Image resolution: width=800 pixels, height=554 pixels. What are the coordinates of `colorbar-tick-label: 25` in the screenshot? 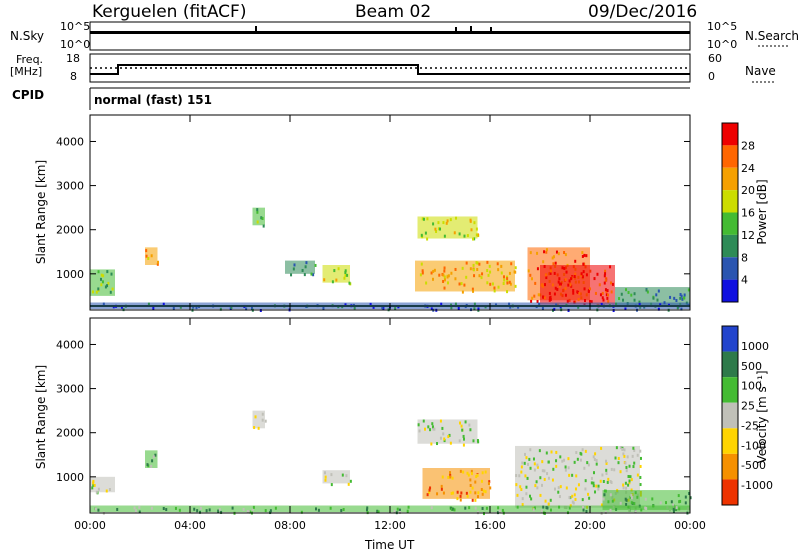 It's located at (748, 406).